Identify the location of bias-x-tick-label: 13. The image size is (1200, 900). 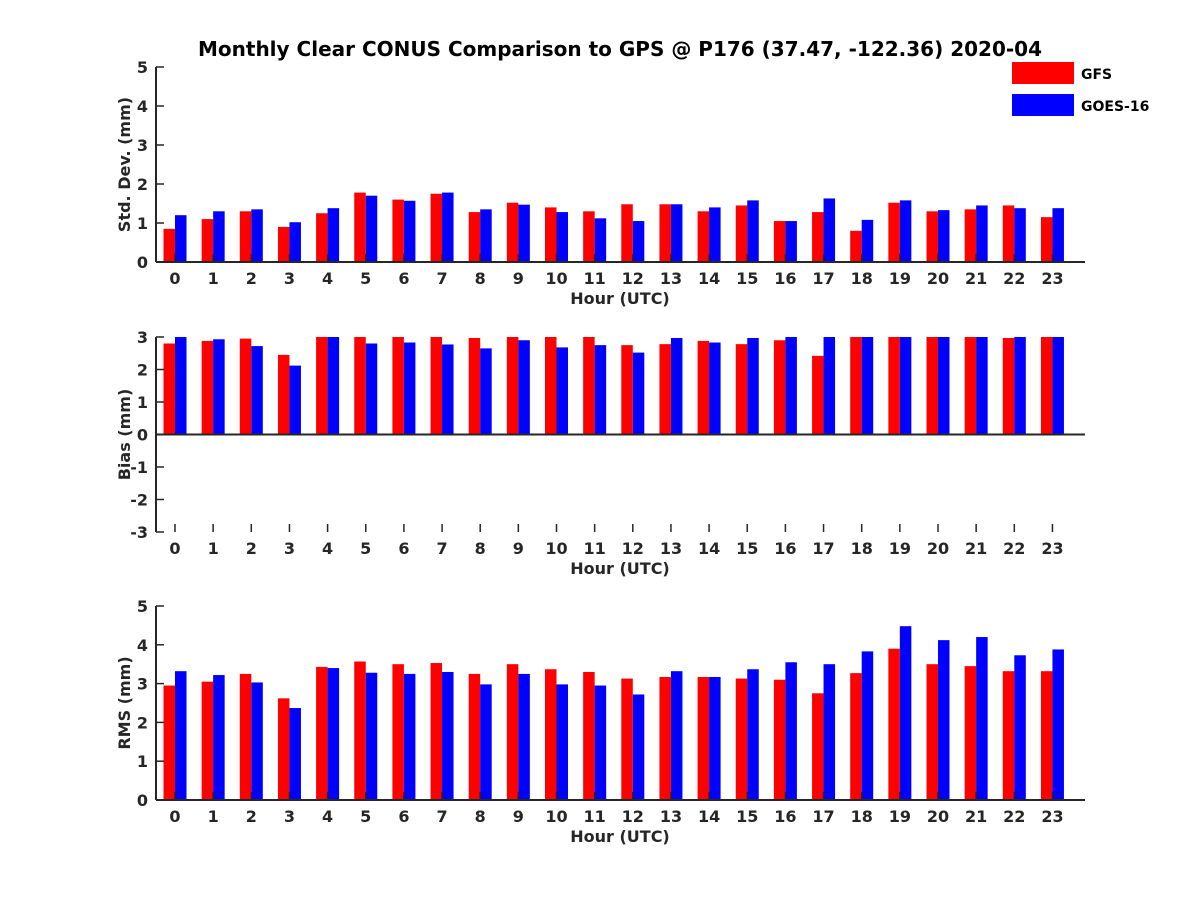
(671, 548).